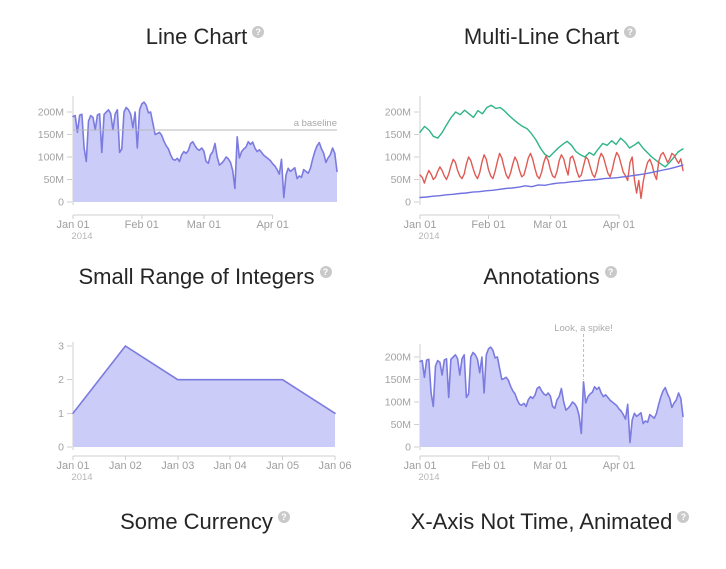  What do you see at coordinates (61, 380) in the screenshot?
I see `svg-text: 2` at bounding box center [61, 380].